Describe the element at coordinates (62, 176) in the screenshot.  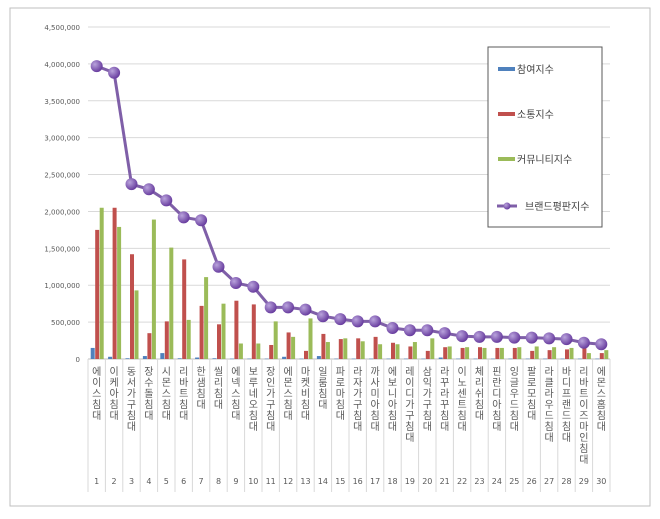
I see `y-tick-label: 2,500,000` at that location.